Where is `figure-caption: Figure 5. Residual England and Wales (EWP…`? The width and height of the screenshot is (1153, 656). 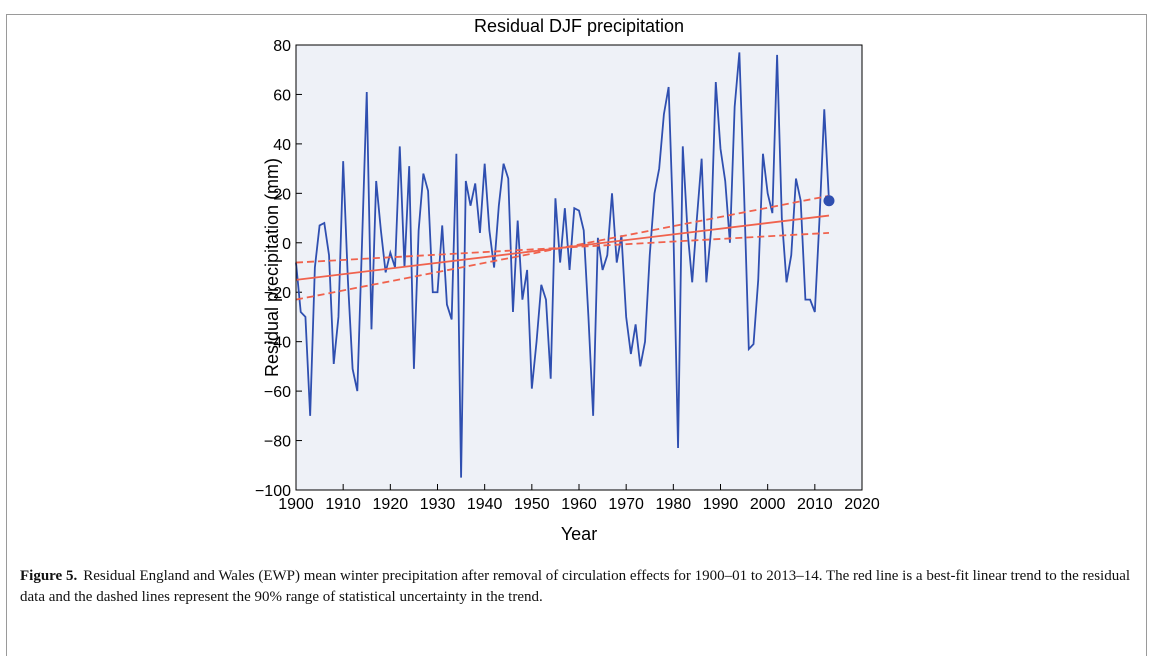 figure-caption: Figure 5. Residual England and Wales (EWP… is located at coordinates (577, 587).